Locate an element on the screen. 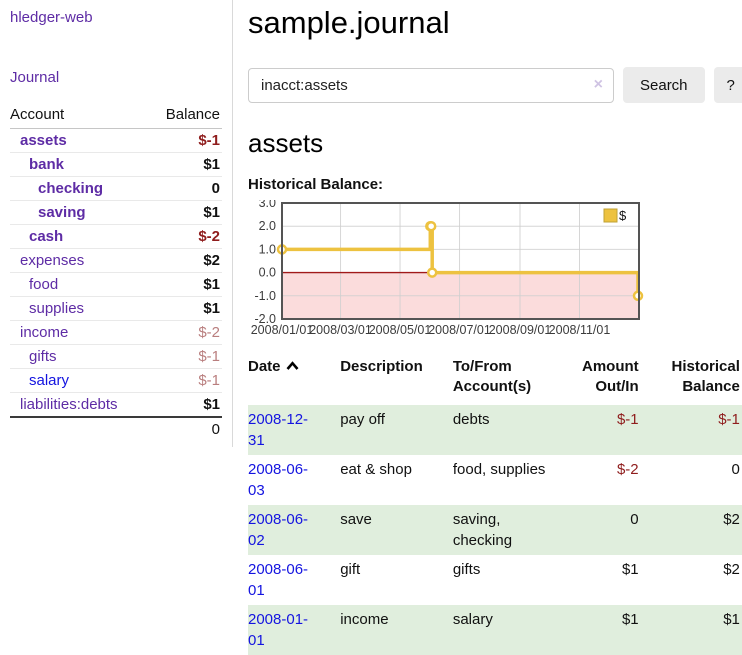 The width and height of the screenshot is (742, 655). accounts-total-row: 0 is located at coordinates (116, 428).